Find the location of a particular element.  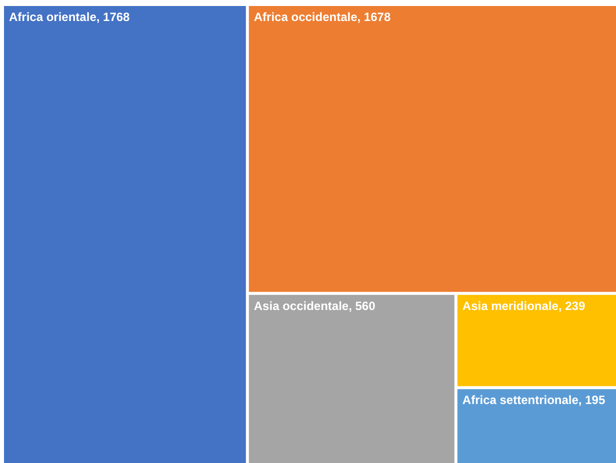

data-label: , 1768 is located at coordinates (113, 17).